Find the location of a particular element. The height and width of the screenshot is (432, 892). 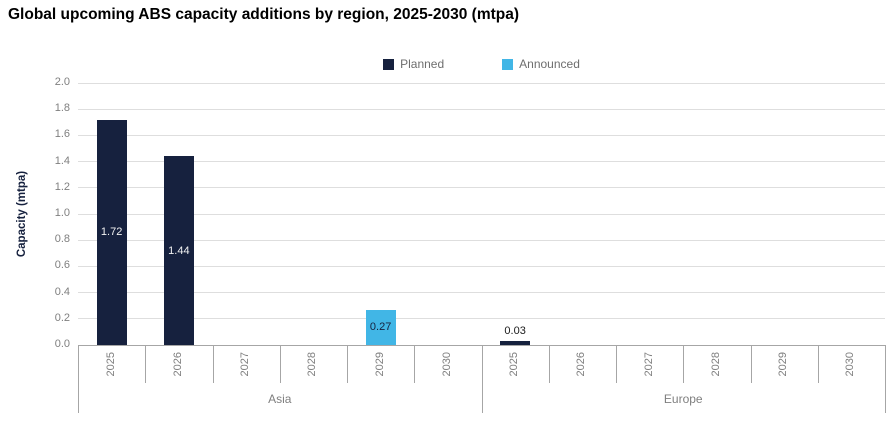

bar-value-label: 1.44 is located at coordinates (179, 250).